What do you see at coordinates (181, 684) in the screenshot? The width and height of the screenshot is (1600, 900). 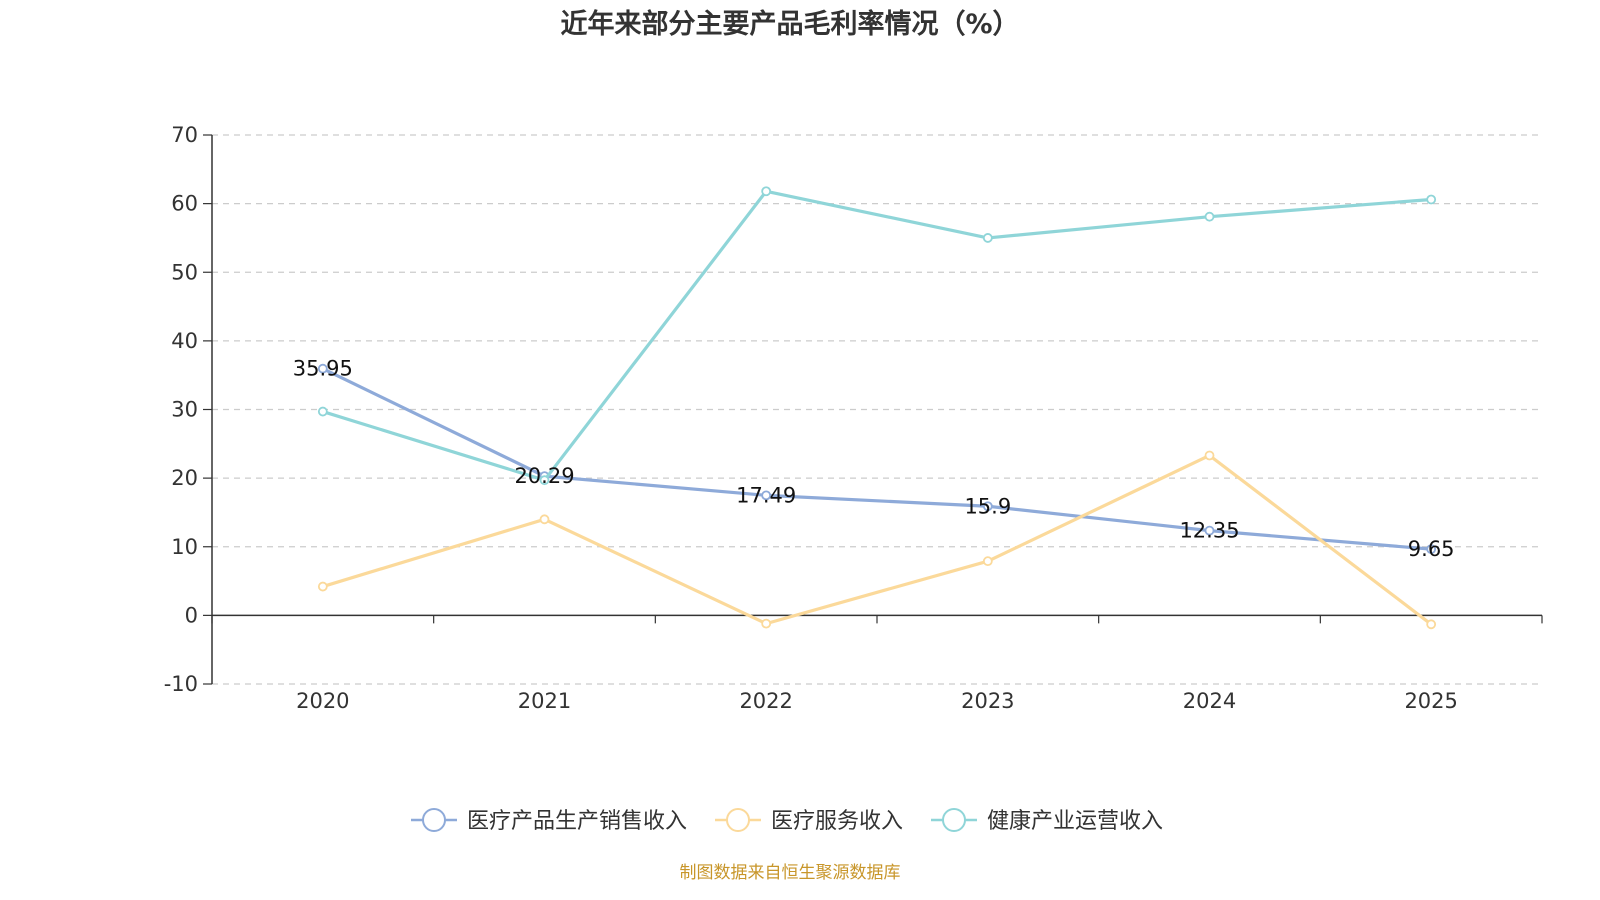 I see `y-tick-label: -10` at bounding box center [181, 684].